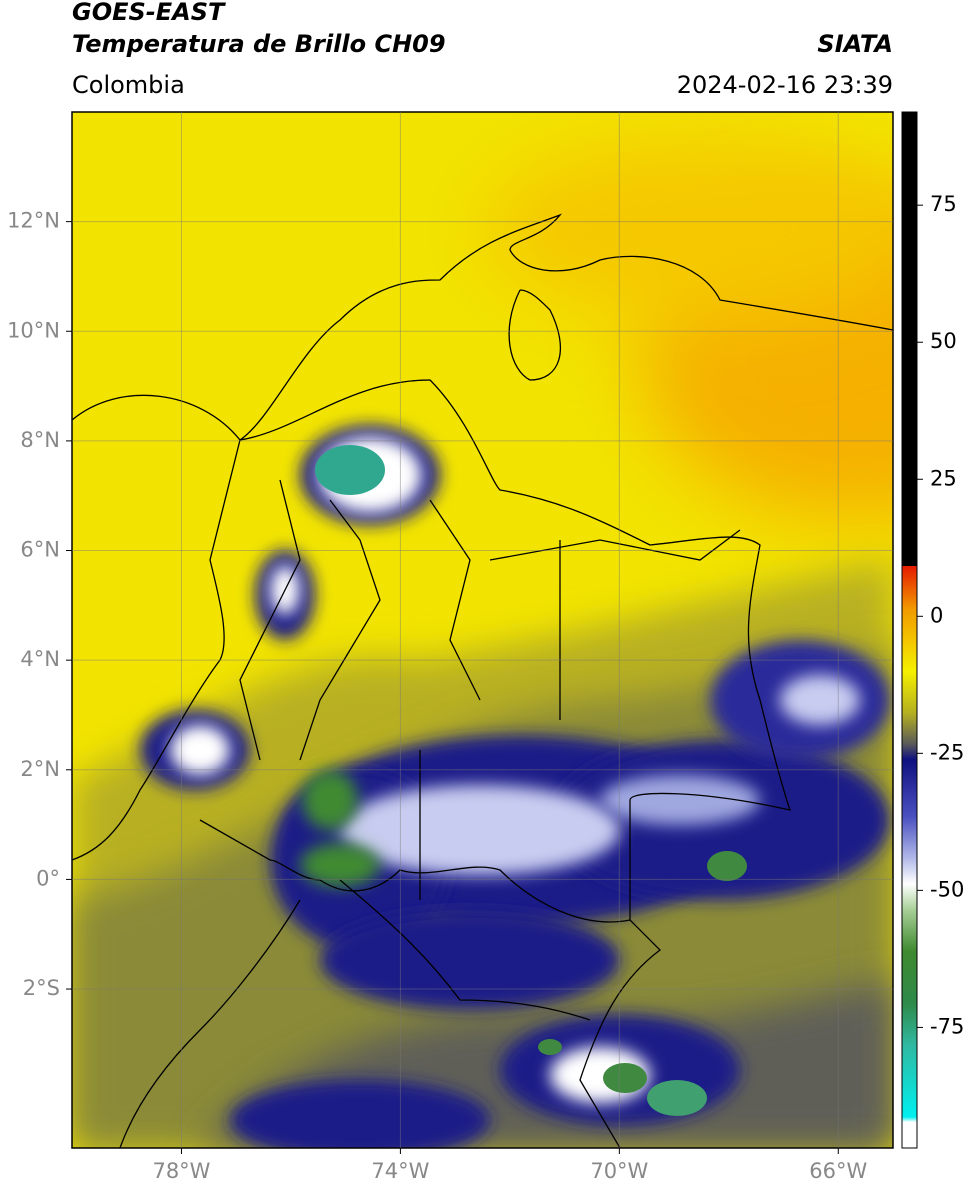 Image resolution: width=966 pixels, height=1194 pixels. What do you see at coordinates (40, 440) in the screenshot?
I see `y-tick-label: 8°N` at bounding box center [40, 440].